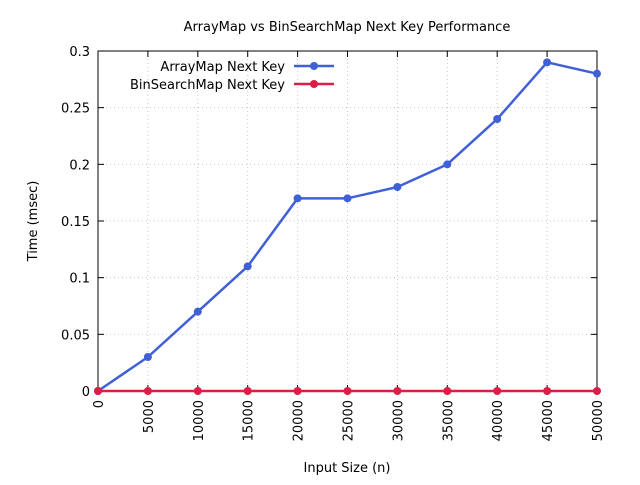 The image size is (640, 485). I want to click on x-tick-label: 45000, so click(548, 420).